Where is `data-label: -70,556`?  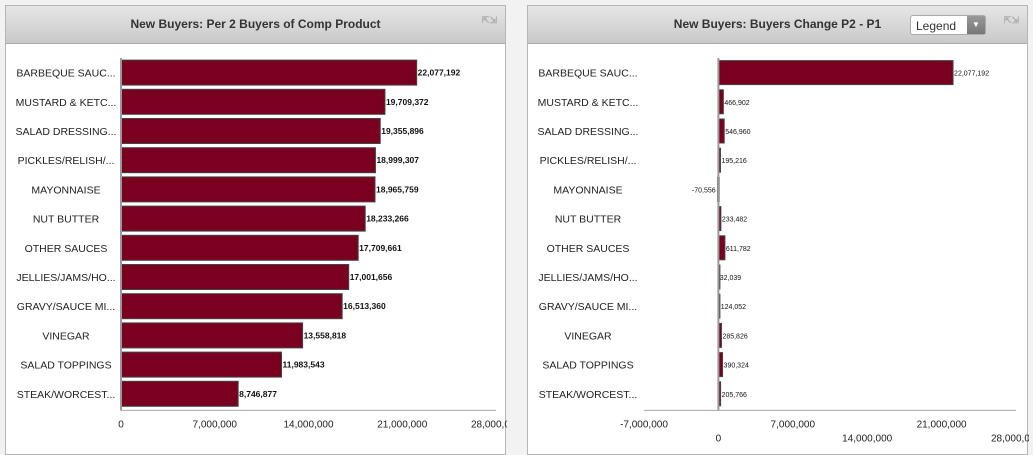
data-label: -70,556 is located at coordinates (704, 190).